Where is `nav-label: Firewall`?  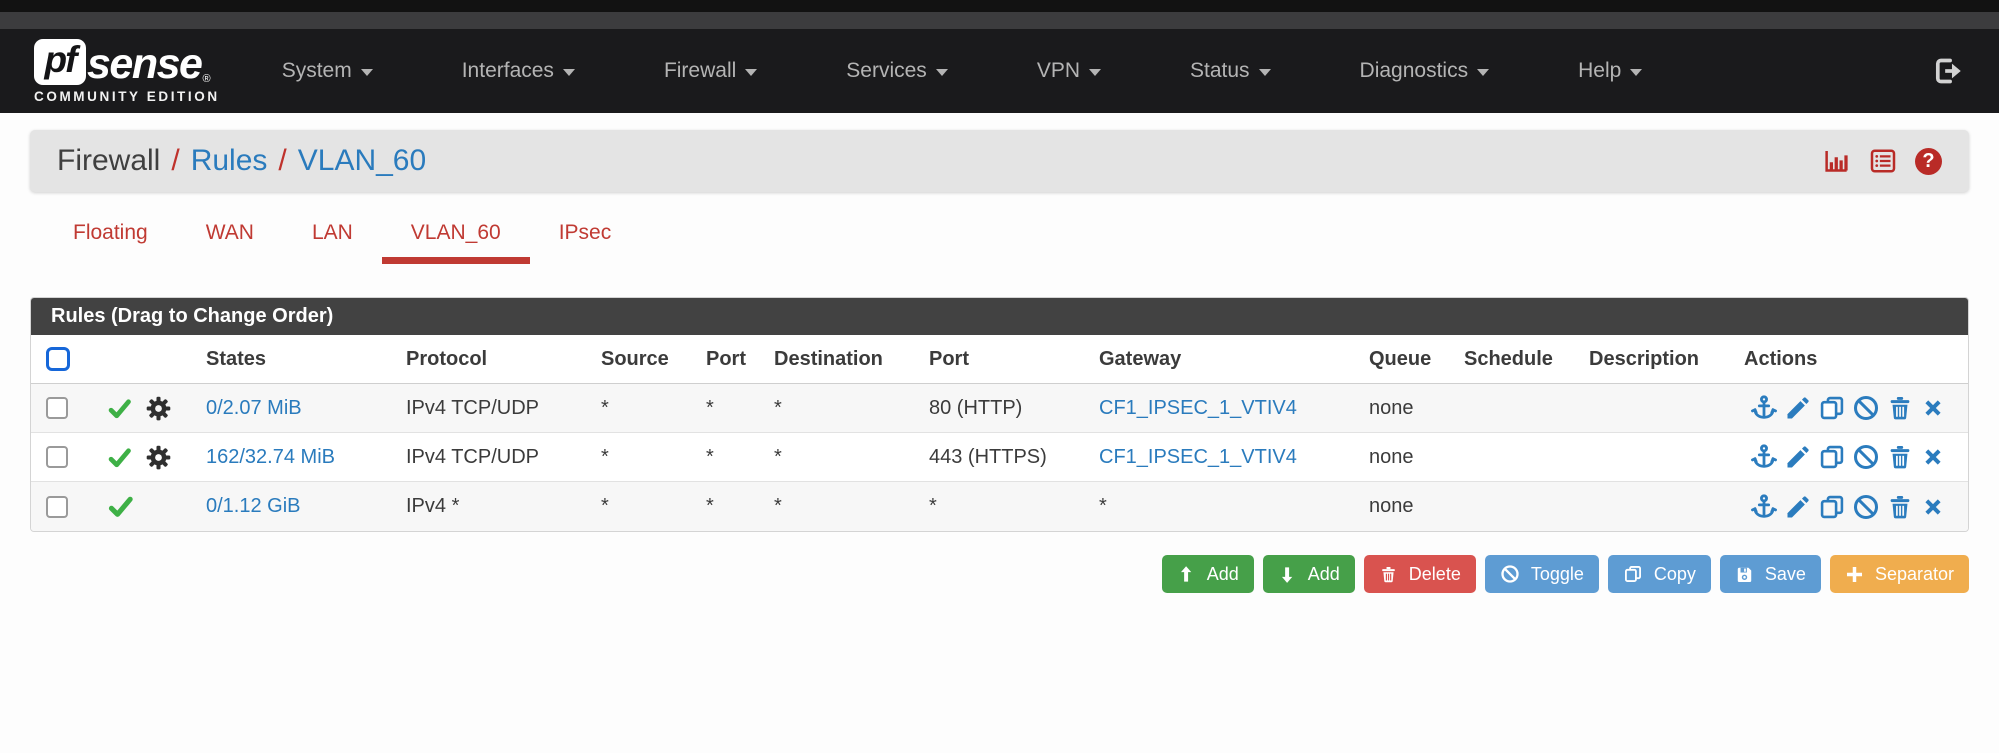 nav-label: Firewall is located at coordinates (700, 70).